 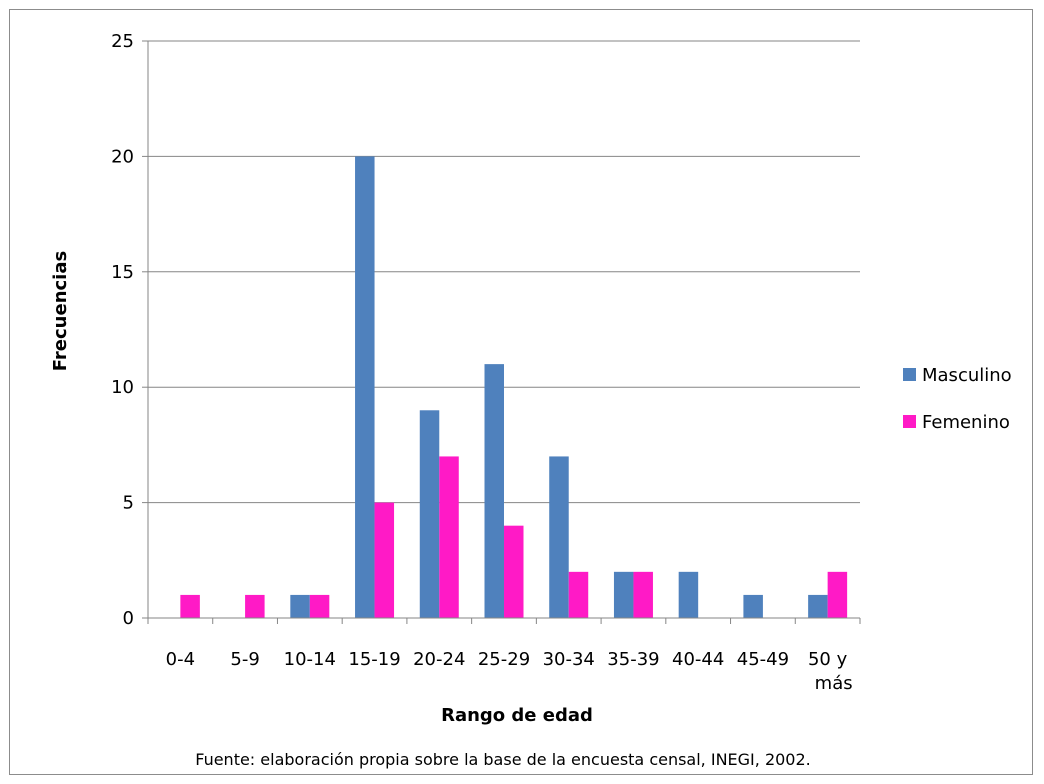 I want to click on legend: Masculino Femenino, so click(x=957, y=399).